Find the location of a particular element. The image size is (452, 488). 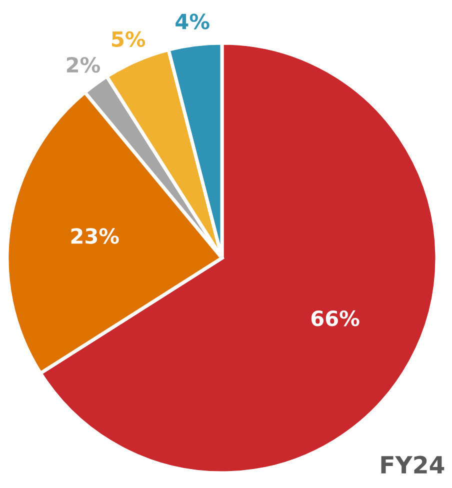

text: FY24 is located at coordinates (412, 465).